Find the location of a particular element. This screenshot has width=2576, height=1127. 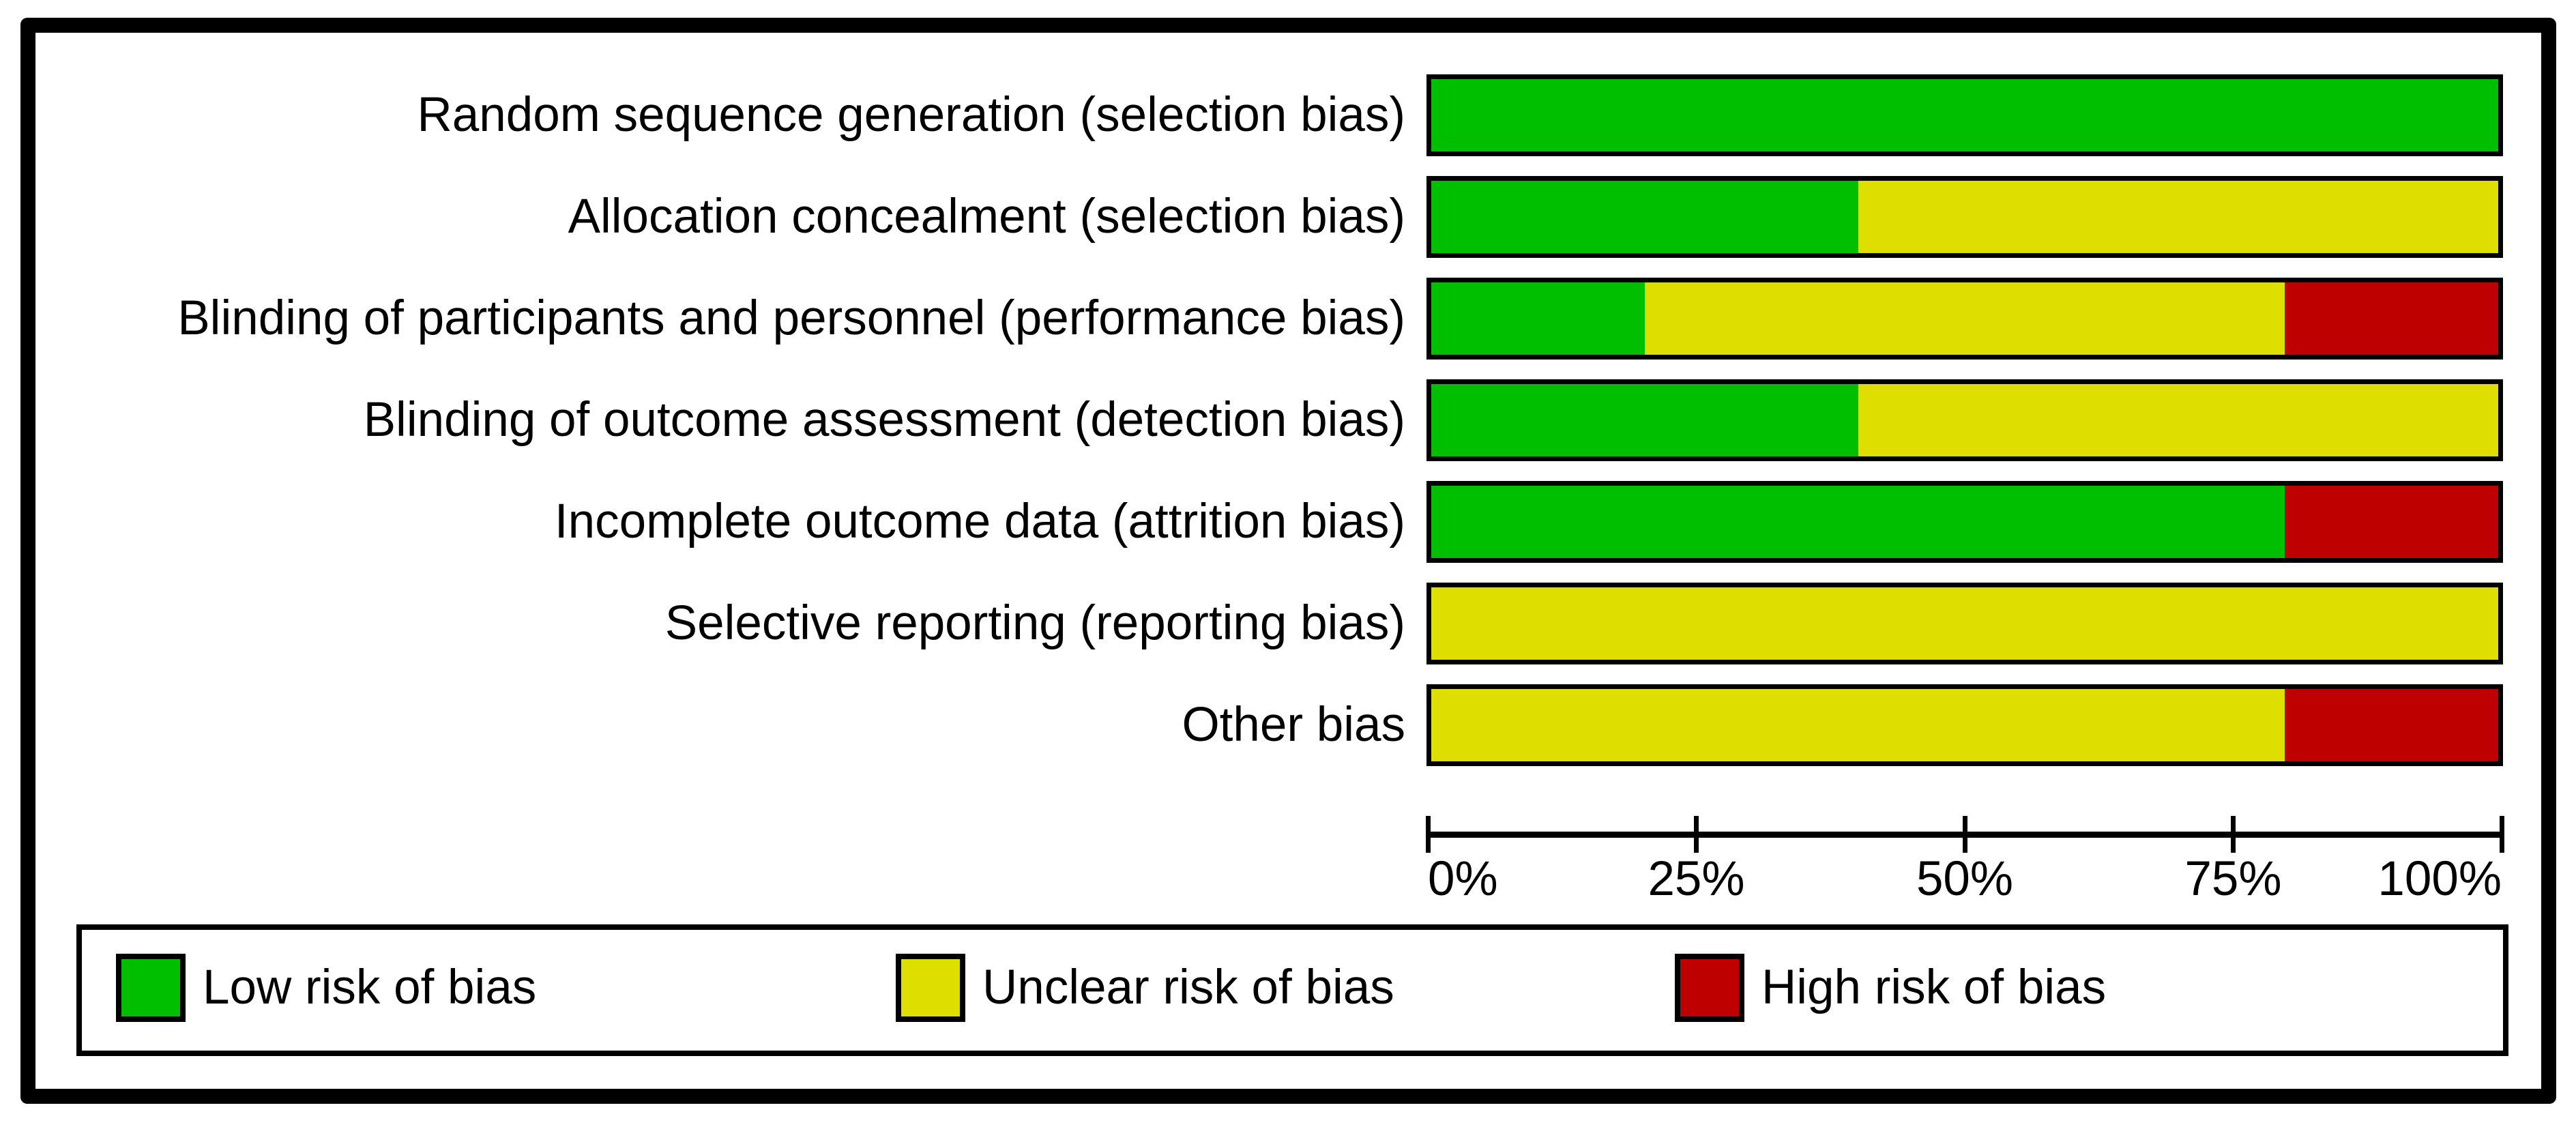

row-label: Selective reporting (reporting bias) is located at coordinates (1034, 623).